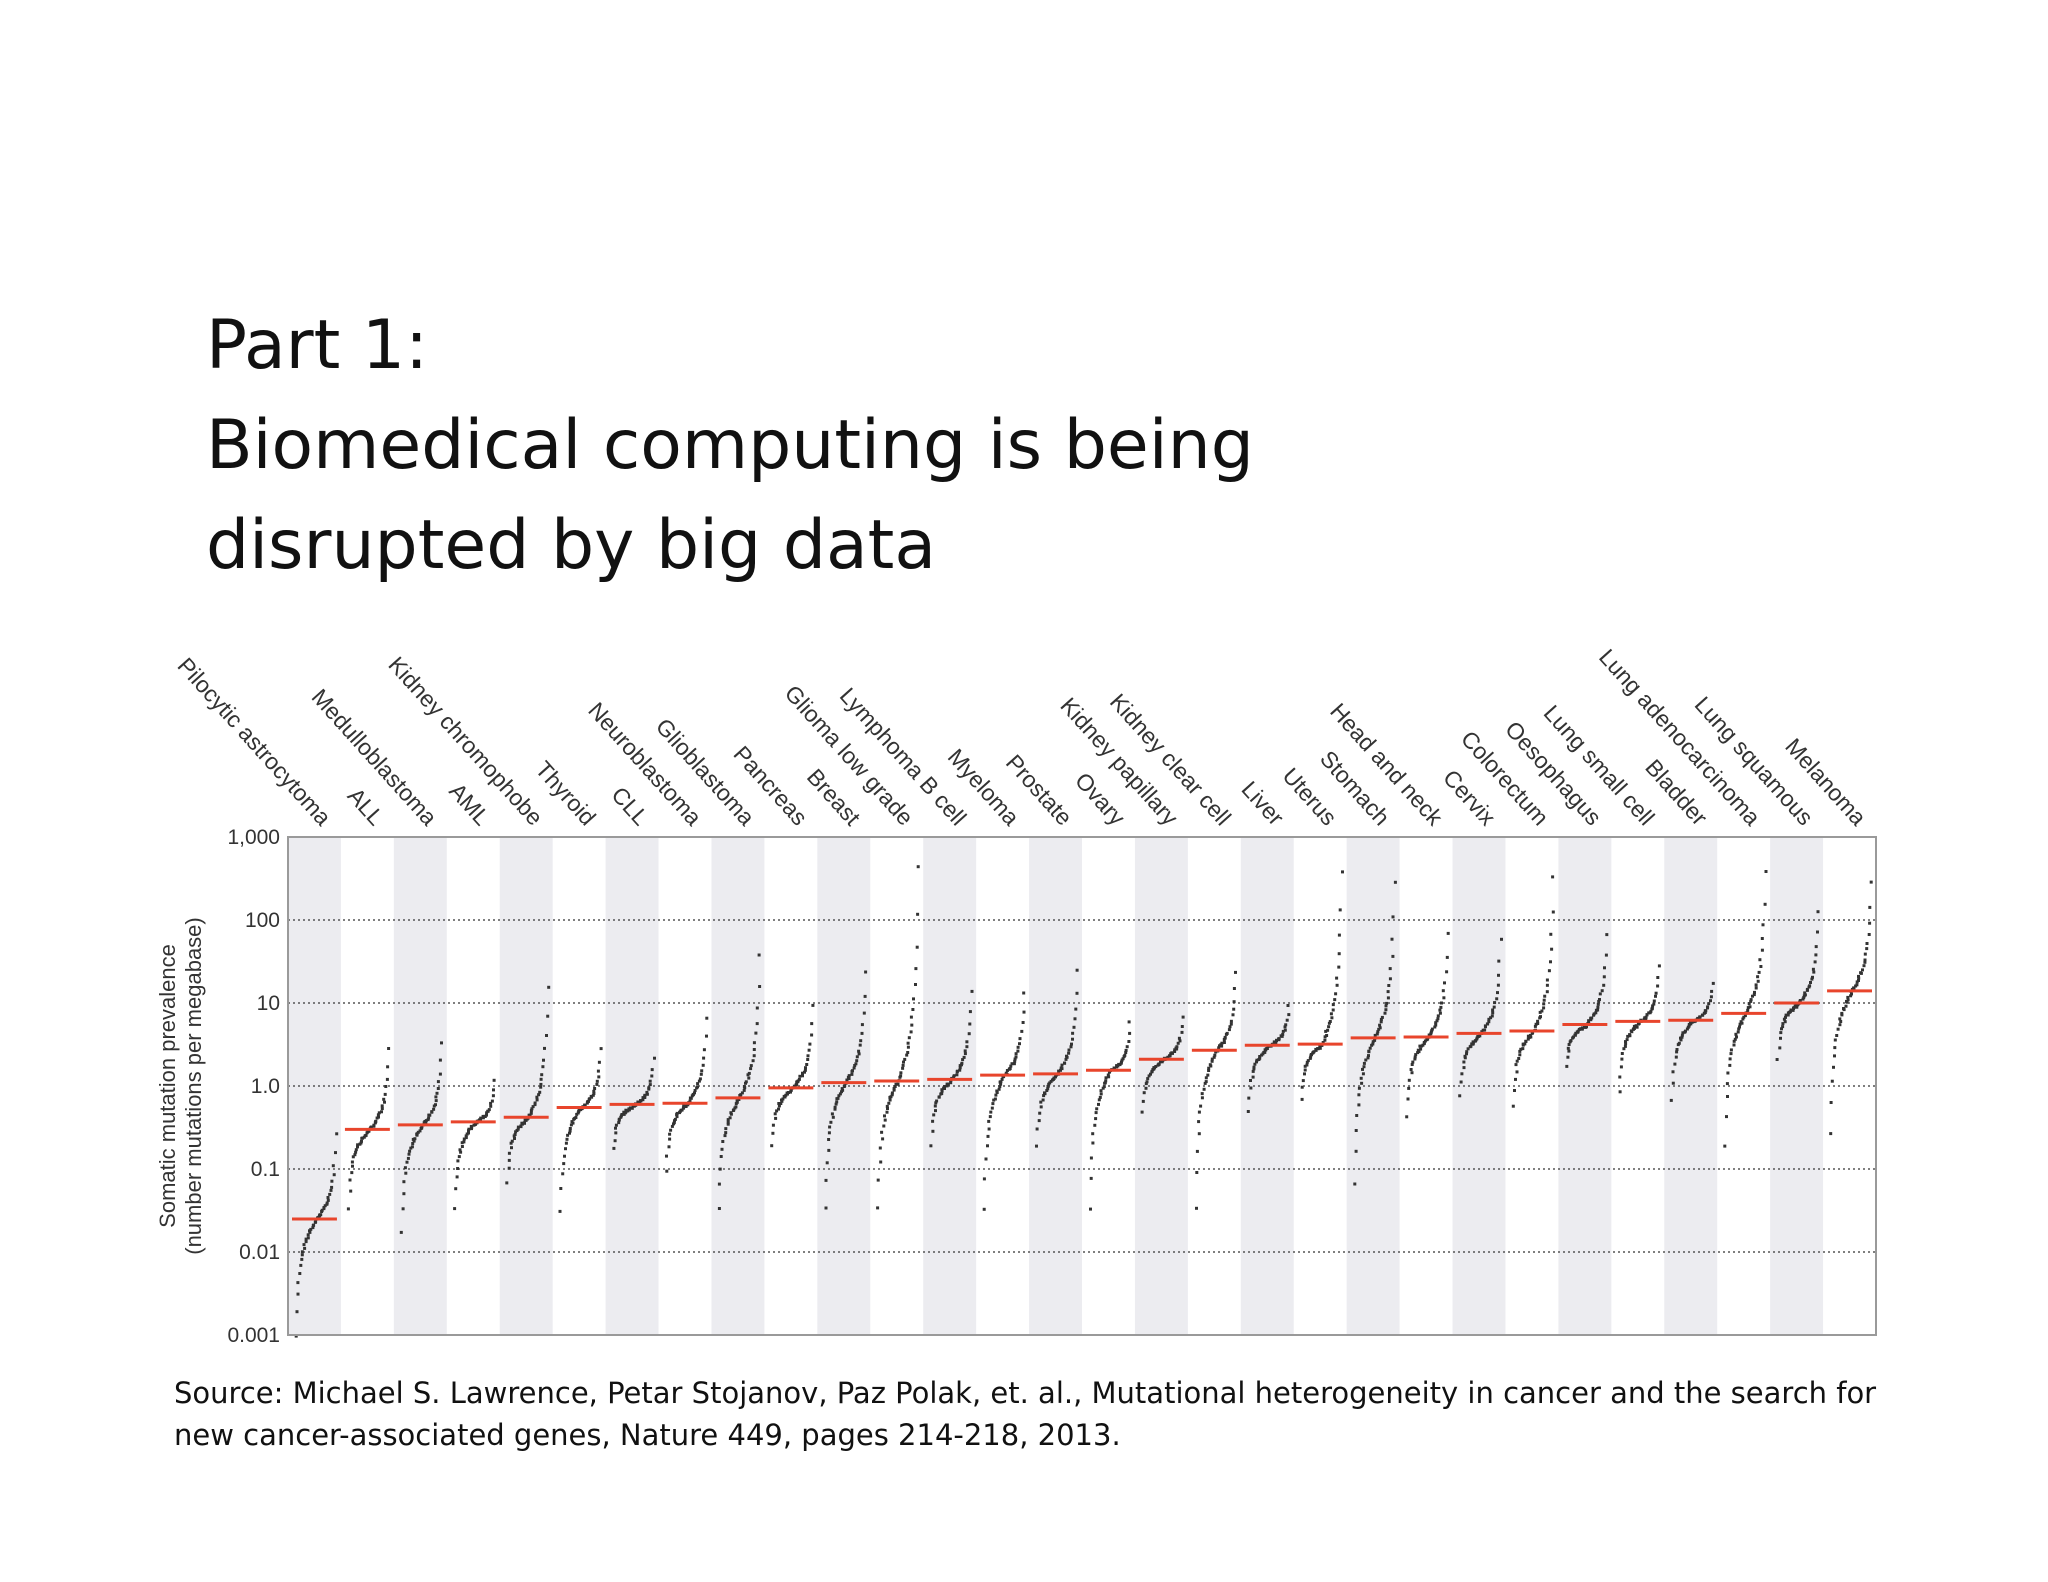 The height and width of the screenshot is (1582, 2048). Describe the element at coordinates (630, 806) in the screenshot. I see `category-label: CLL` at that location.